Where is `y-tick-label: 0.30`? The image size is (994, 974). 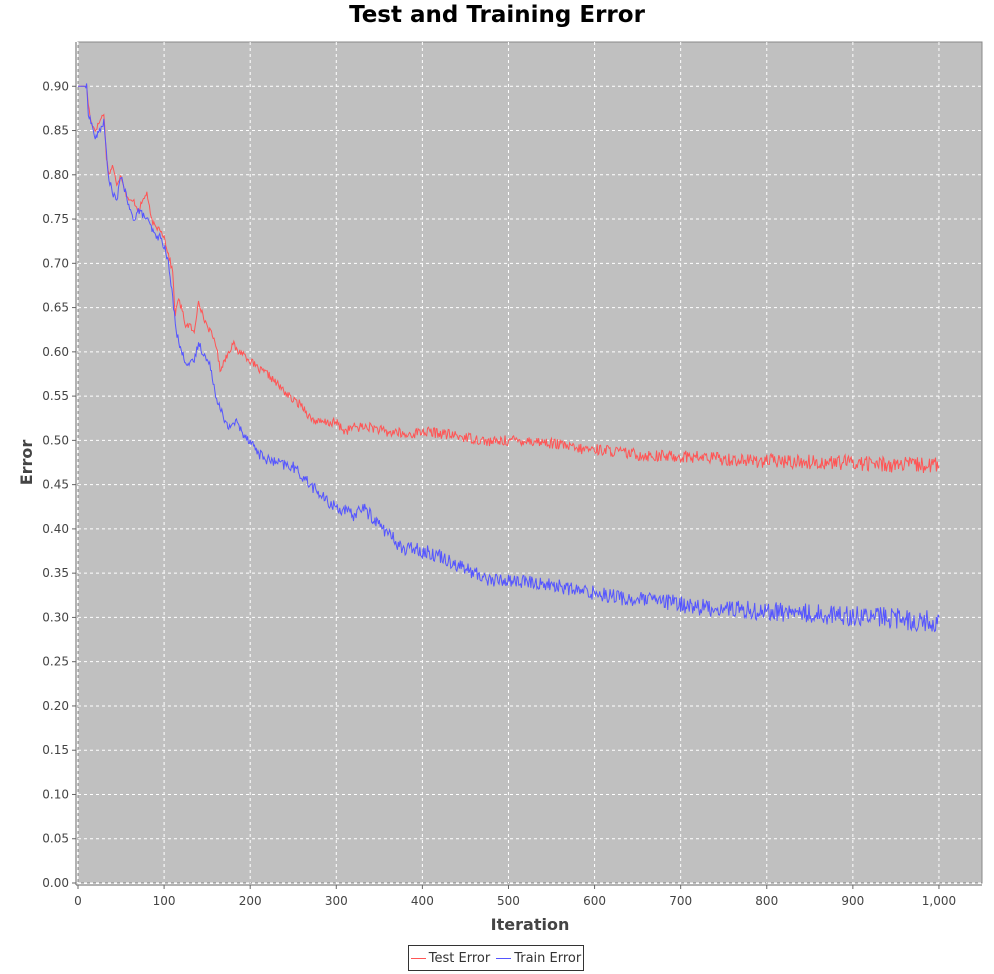
y-tick-label: 0.30 is located at coordinates (55, 617).